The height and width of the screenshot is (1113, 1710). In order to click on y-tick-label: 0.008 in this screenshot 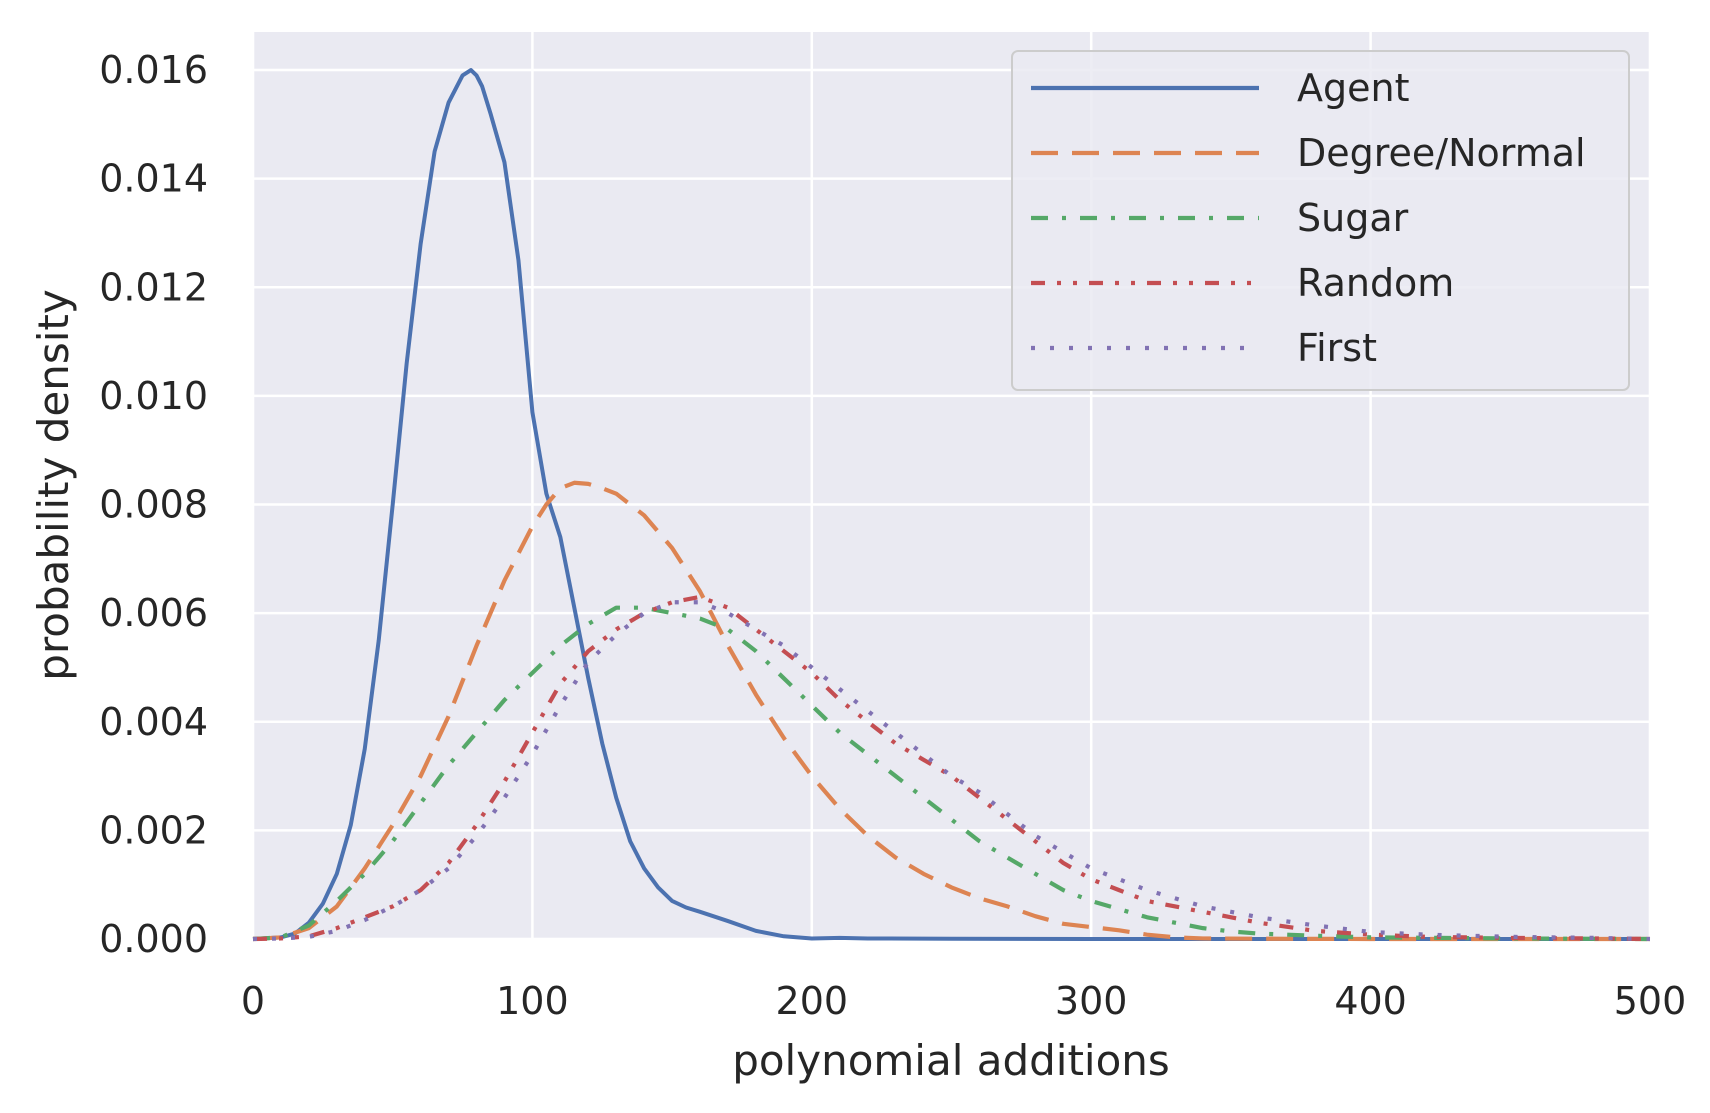, I will do `click(153, 505)`.